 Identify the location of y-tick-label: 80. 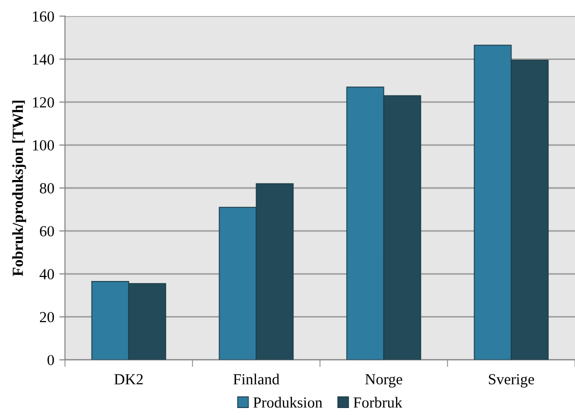
(47, 188).